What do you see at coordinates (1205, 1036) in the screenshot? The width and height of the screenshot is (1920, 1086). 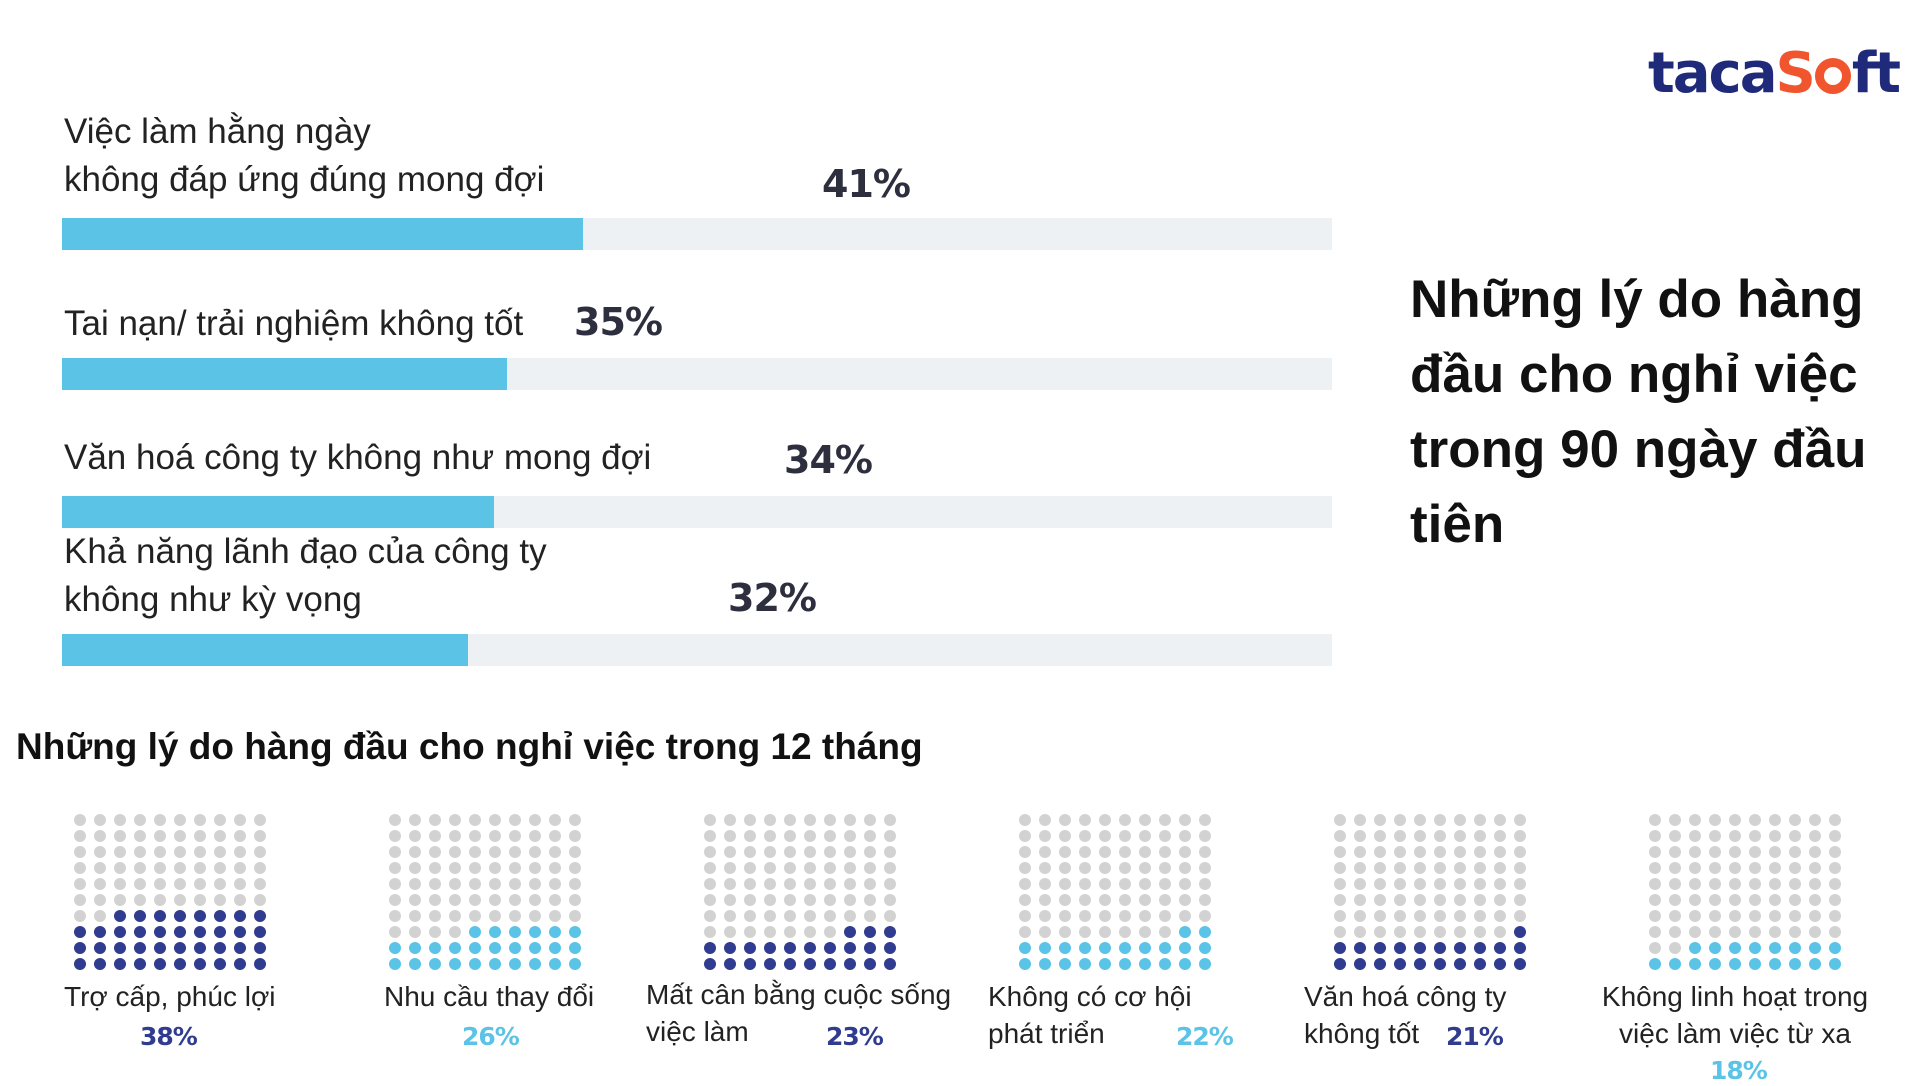 I see `waffle-value-label: 22%` at bounding box center [1205, 1036].